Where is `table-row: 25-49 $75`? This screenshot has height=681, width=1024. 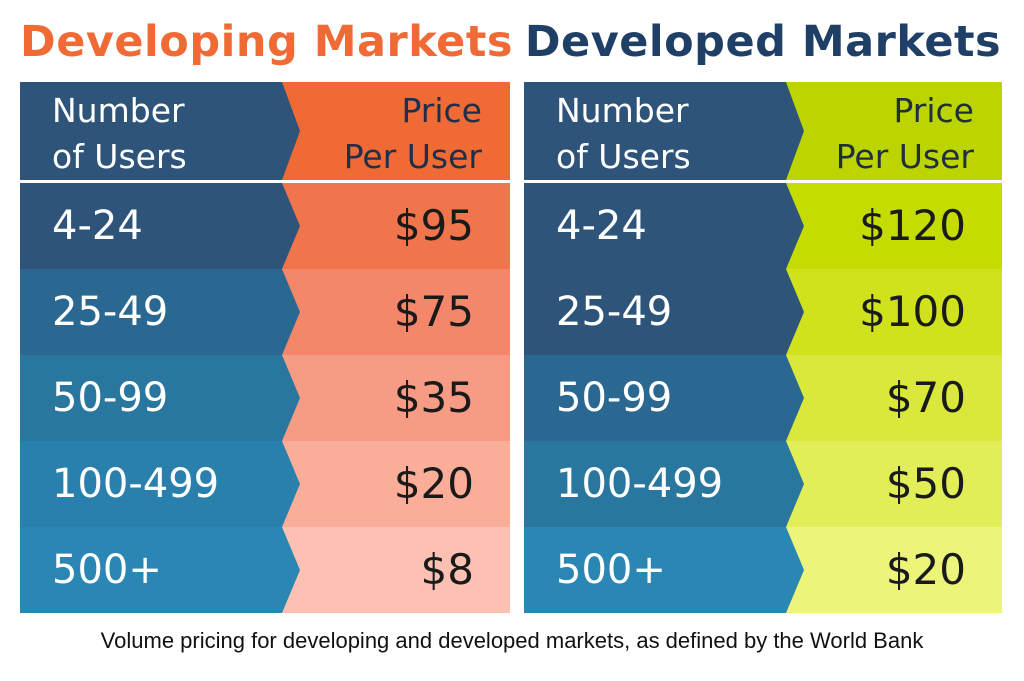
table-row: 25-49 $75 is located at coordinates (265, 312).